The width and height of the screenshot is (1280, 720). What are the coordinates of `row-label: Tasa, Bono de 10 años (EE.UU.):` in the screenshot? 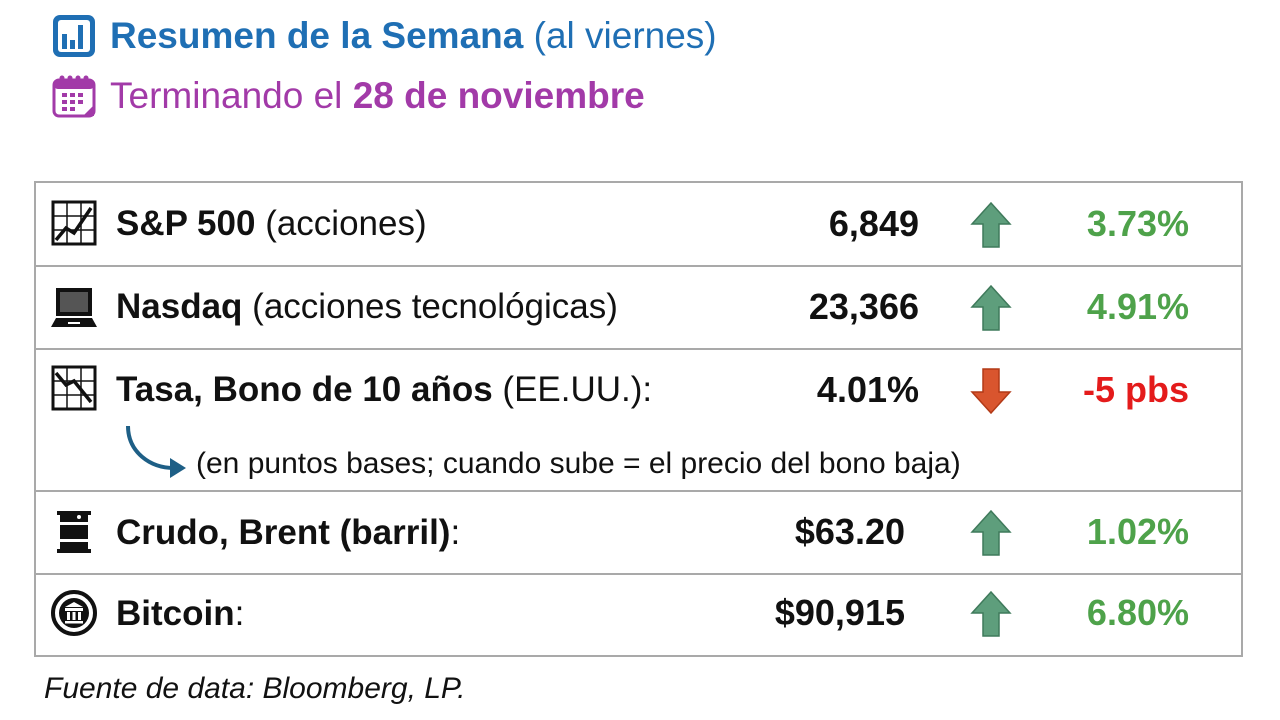 It's located at (384, 390).